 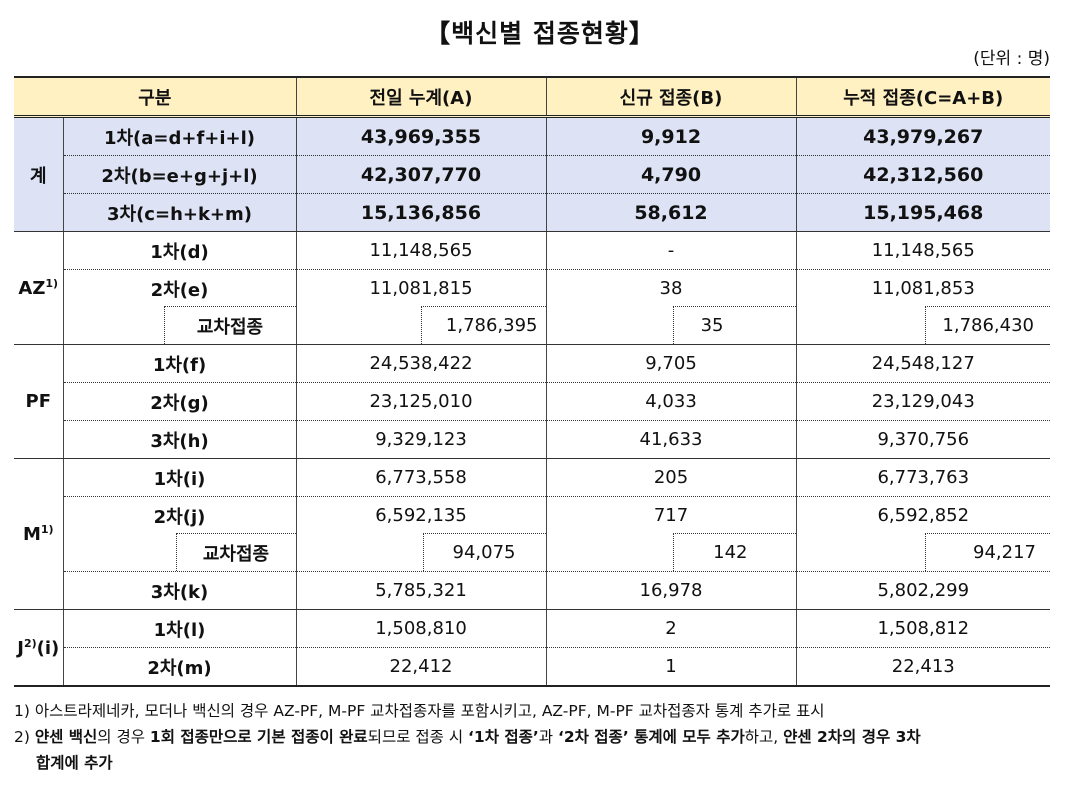 I want to click on cell-prev: 1,508,810, so click(x=420, y=628).